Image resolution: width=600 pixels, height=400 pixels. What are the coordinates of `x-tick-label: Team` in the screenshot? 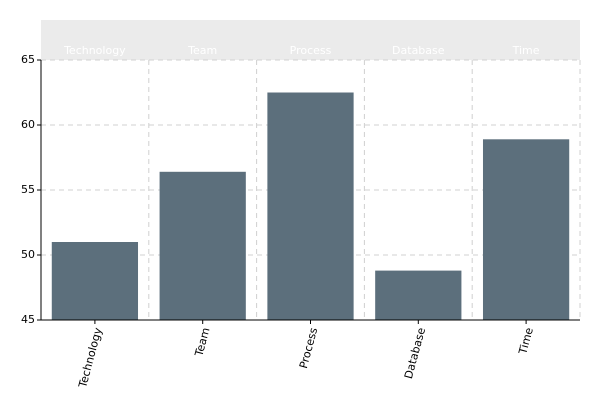 It's located at (202, 342).